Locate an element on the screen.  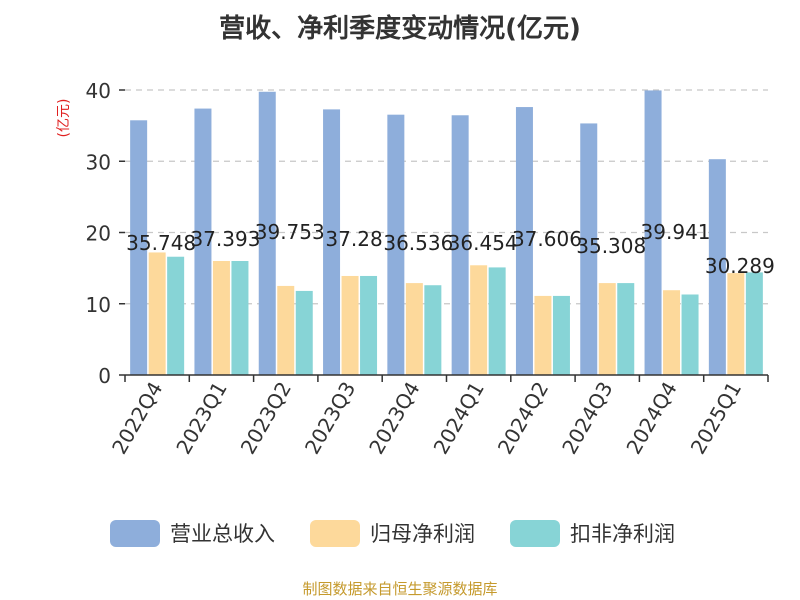
y-tick-label: 10 is located at coordinates (98, 305).